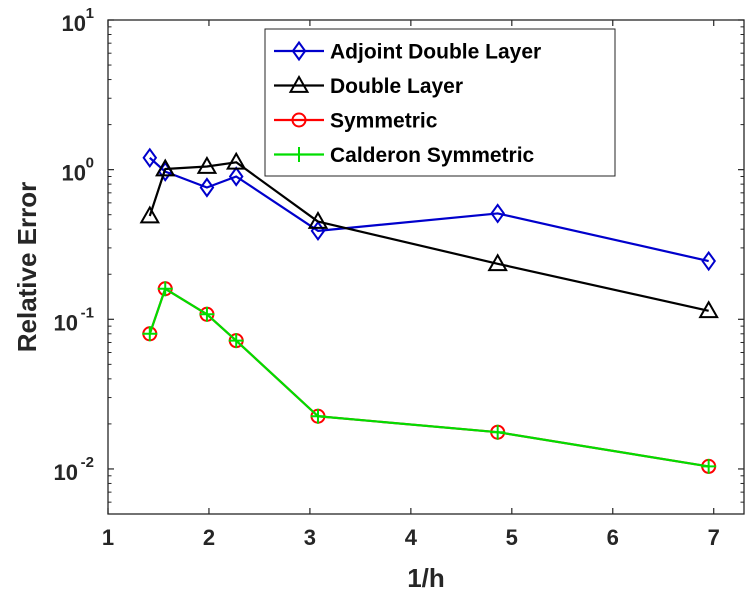 This screenshot has height=594, width=747. What do you see at coordinates (87, 462) in the screenshot?
I see `y-tick-label-exponent: -2` at bounding box center [87, 462].